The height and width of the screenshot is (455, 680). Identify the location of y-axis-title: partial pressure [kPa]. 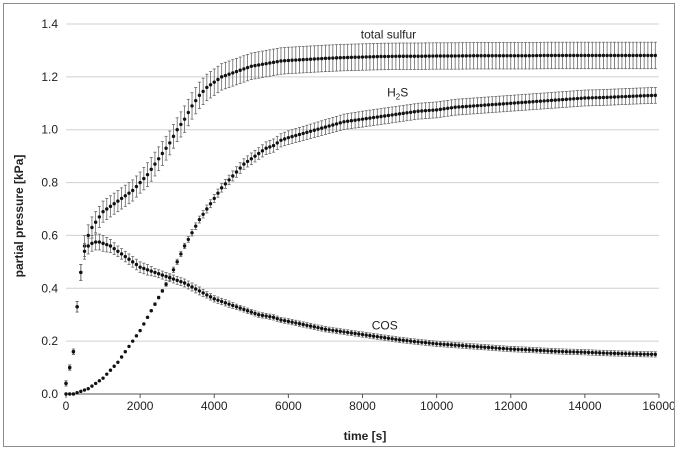
(19, 216).